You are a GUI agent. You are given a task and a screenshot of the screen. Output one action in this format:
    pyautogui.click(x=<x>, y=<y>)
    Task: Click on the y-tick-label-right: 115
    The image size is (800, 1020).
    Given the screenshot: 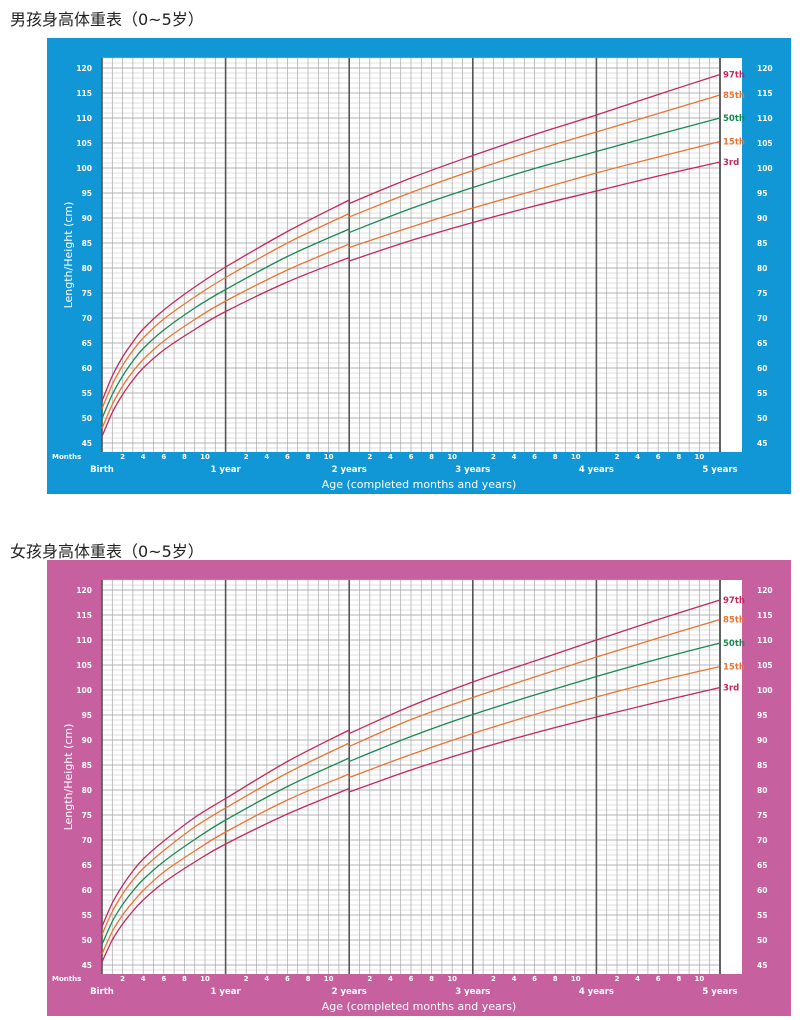 What is the action you would take?
    pyautogui.click(x=765, y=93)
    